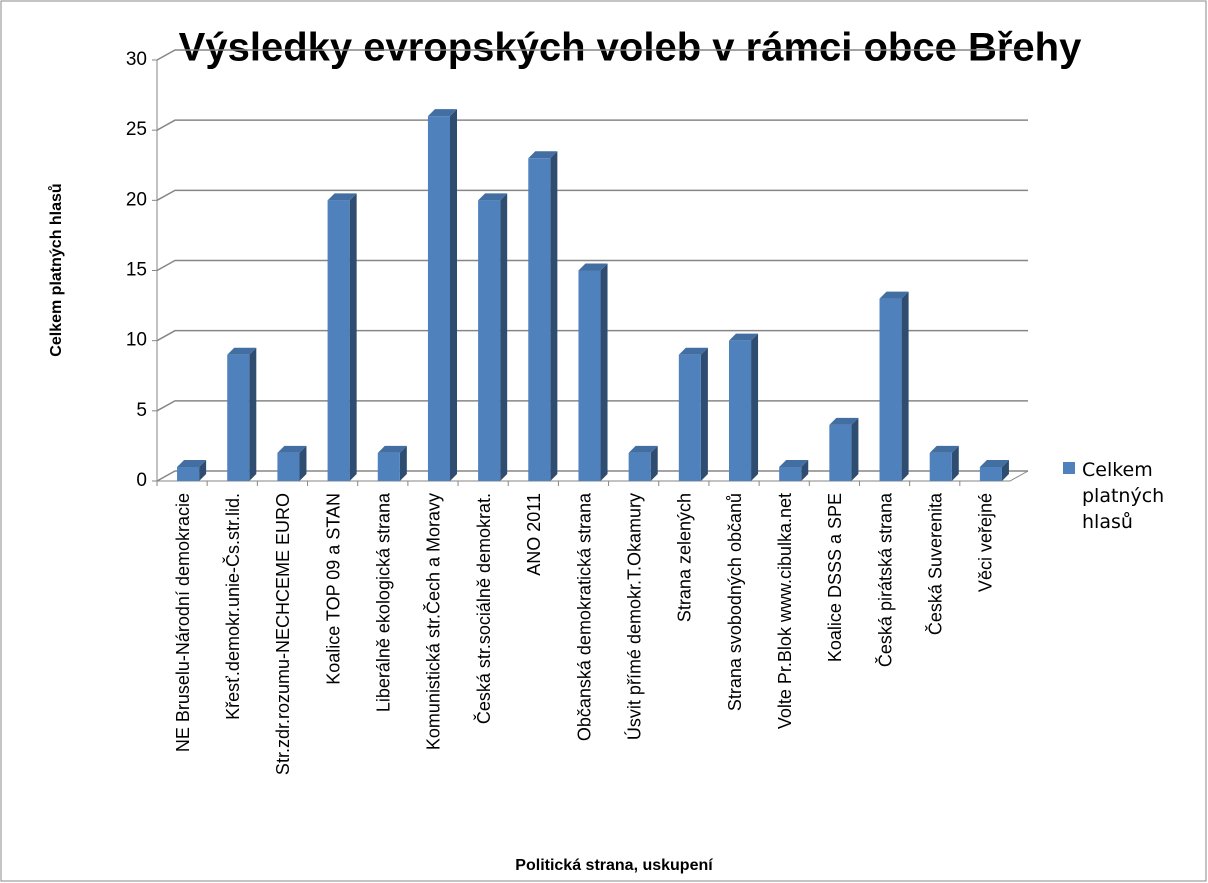 Image resolution: width=1208 pixels, height=883 pixels. I want to click on x-tick-label: NE Bruselu-Národní demokracie, so click(183, 622).